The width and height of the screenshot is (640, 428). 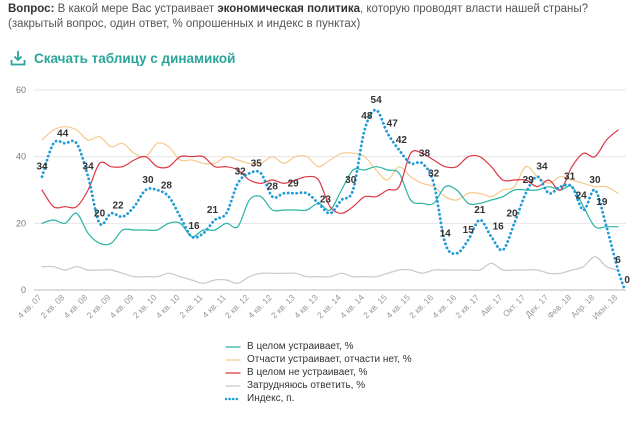 What do you see at coordinates (352, 306) in the screenshot?
I see `x-tick-label: 4 кв. 14` at bounding box center [352, 306].